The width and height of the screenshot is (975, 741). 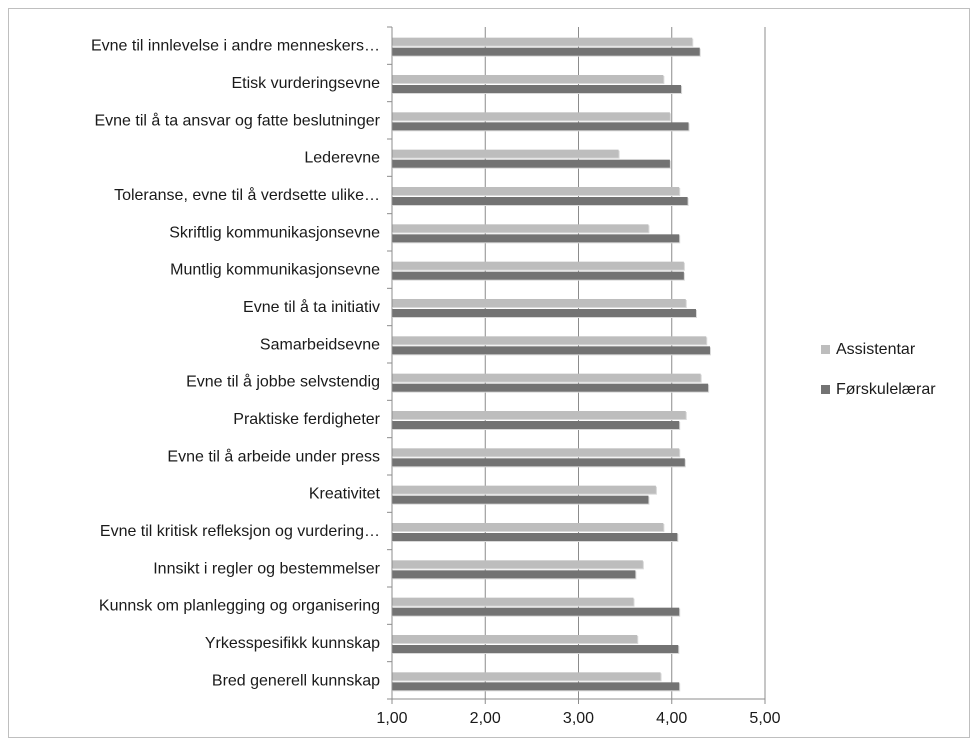 What do you see at coordinates (485, 718) in the screenshot?
I see `x-tick-label: 2,00` at bounding box center [485, 718].